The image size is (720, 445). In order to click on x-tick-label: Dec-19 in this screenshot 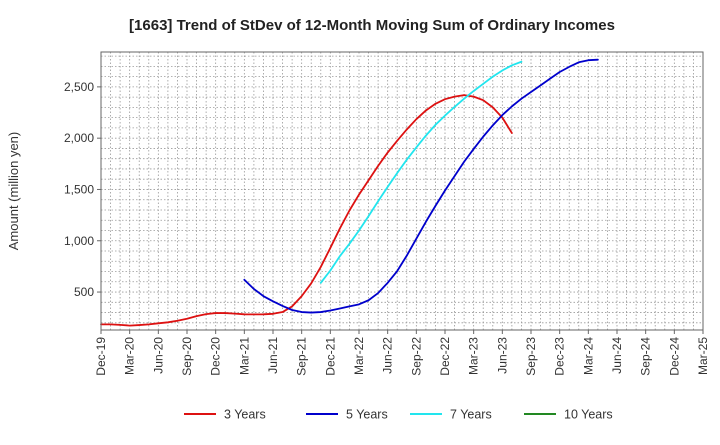, I will do `click(101, 356)`.